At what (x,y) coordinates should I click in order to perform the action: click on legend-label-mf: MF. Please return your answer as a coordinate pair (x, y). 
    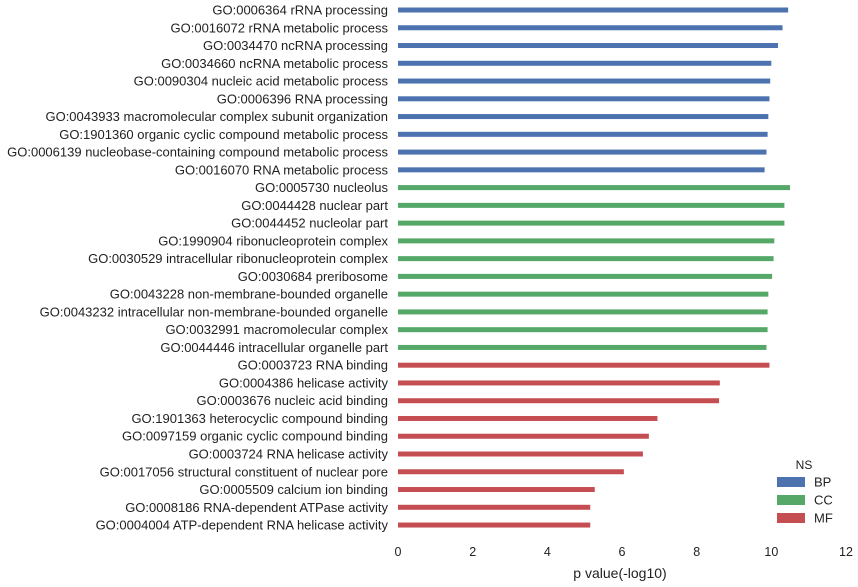
    Looking at the image, I should click on (823, 518).